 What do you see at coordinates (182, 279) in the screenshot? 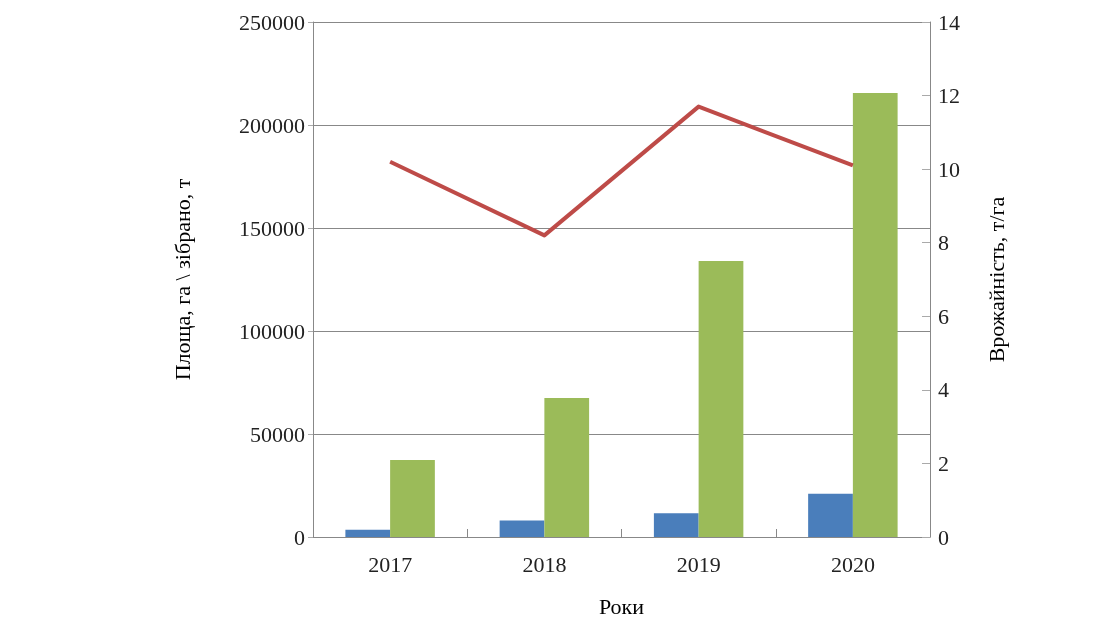
I see `y-axis-title: Площа, га \ зібрано, т` at bounding box center [182, 279].